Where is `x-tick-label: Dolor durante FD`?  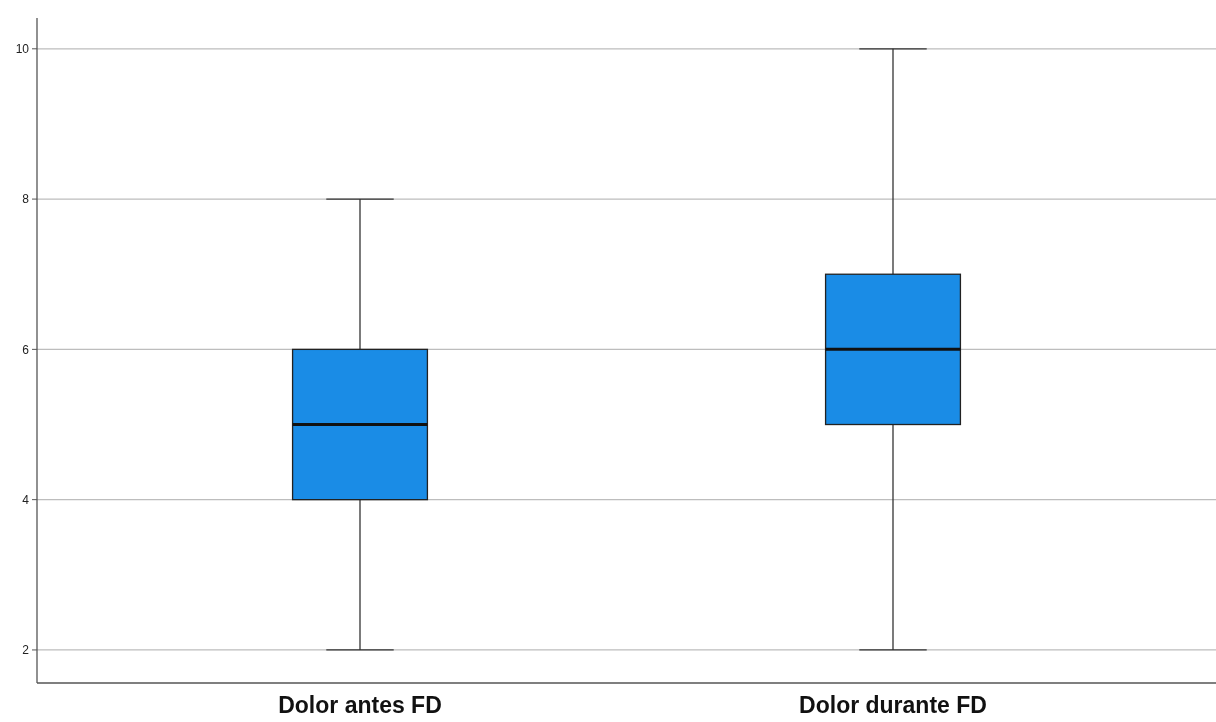
x-tick-label: Dolor durante FD is located at coordinates (893, 705).